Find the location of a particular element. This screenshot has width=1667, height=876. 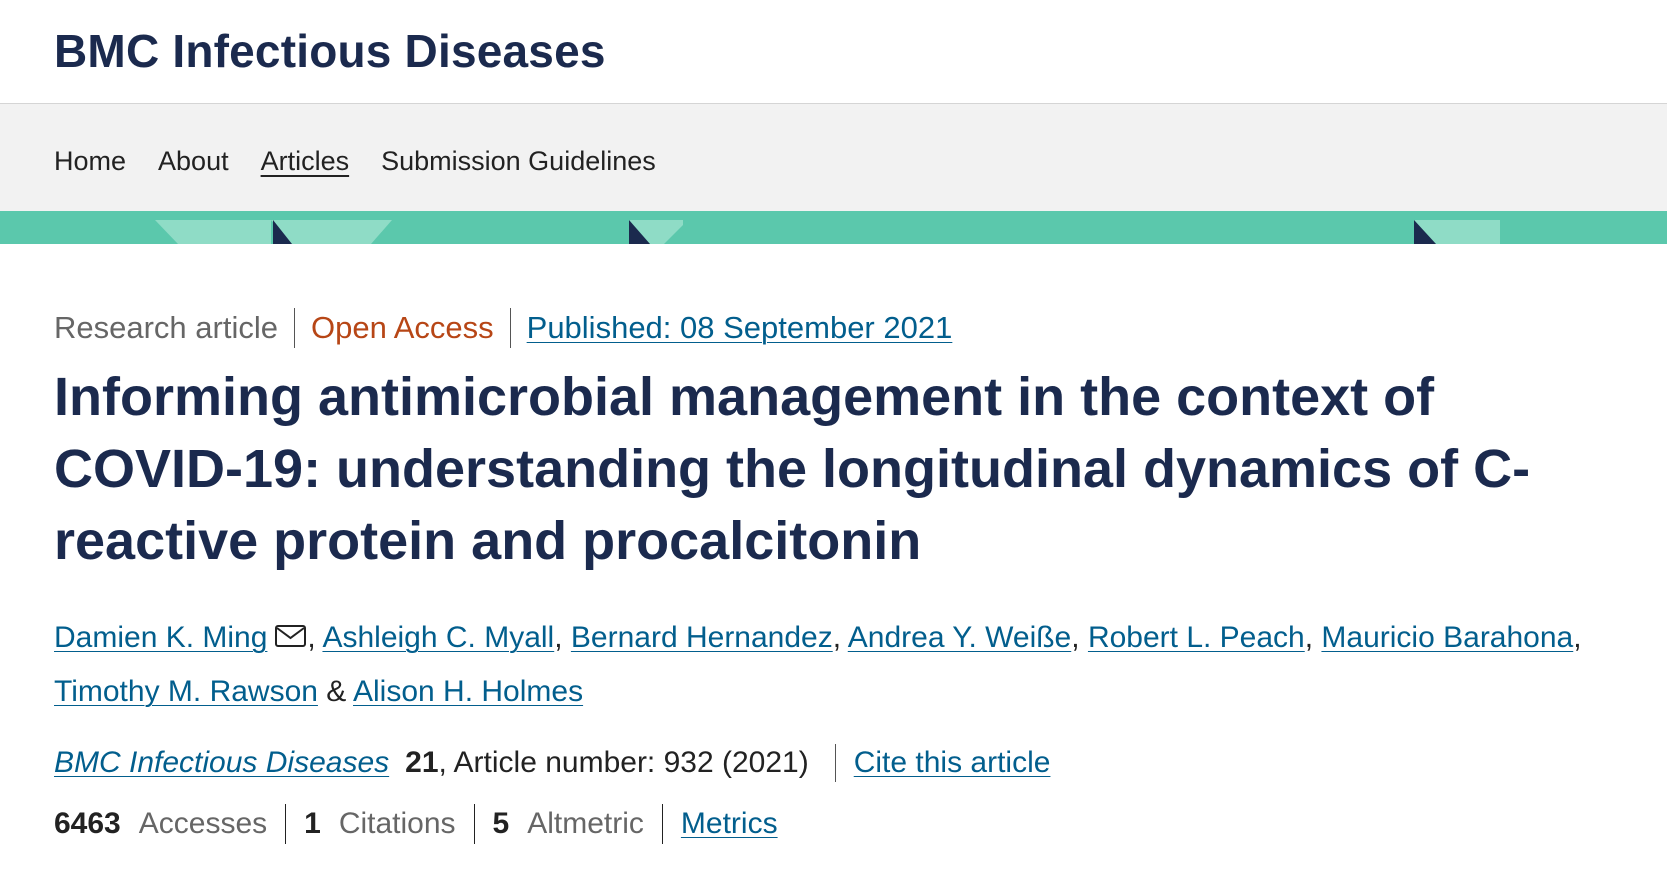

author-link: Andrea Y. Weiße is located at coordinates (959, 637).